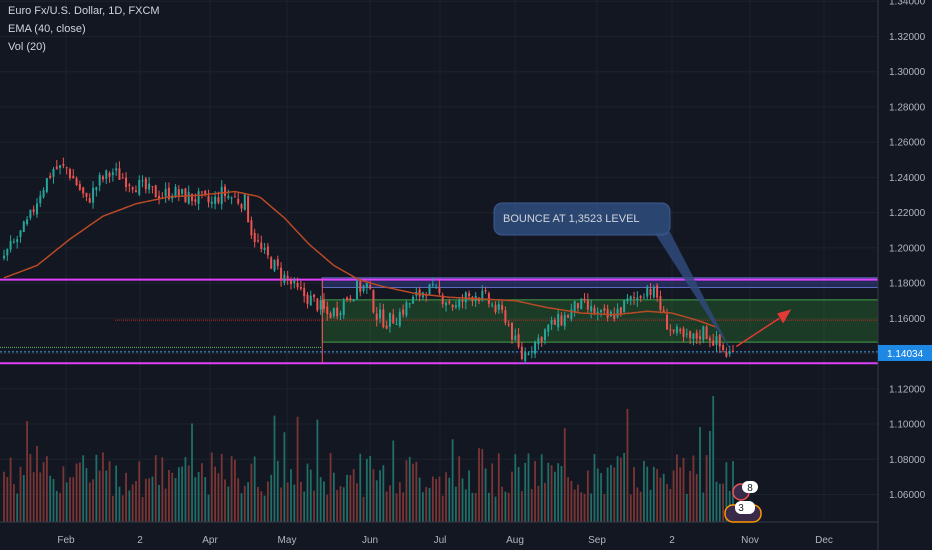 The image size is (932, 550). I want to click on badge-2-count: 3, so click(741, 508).